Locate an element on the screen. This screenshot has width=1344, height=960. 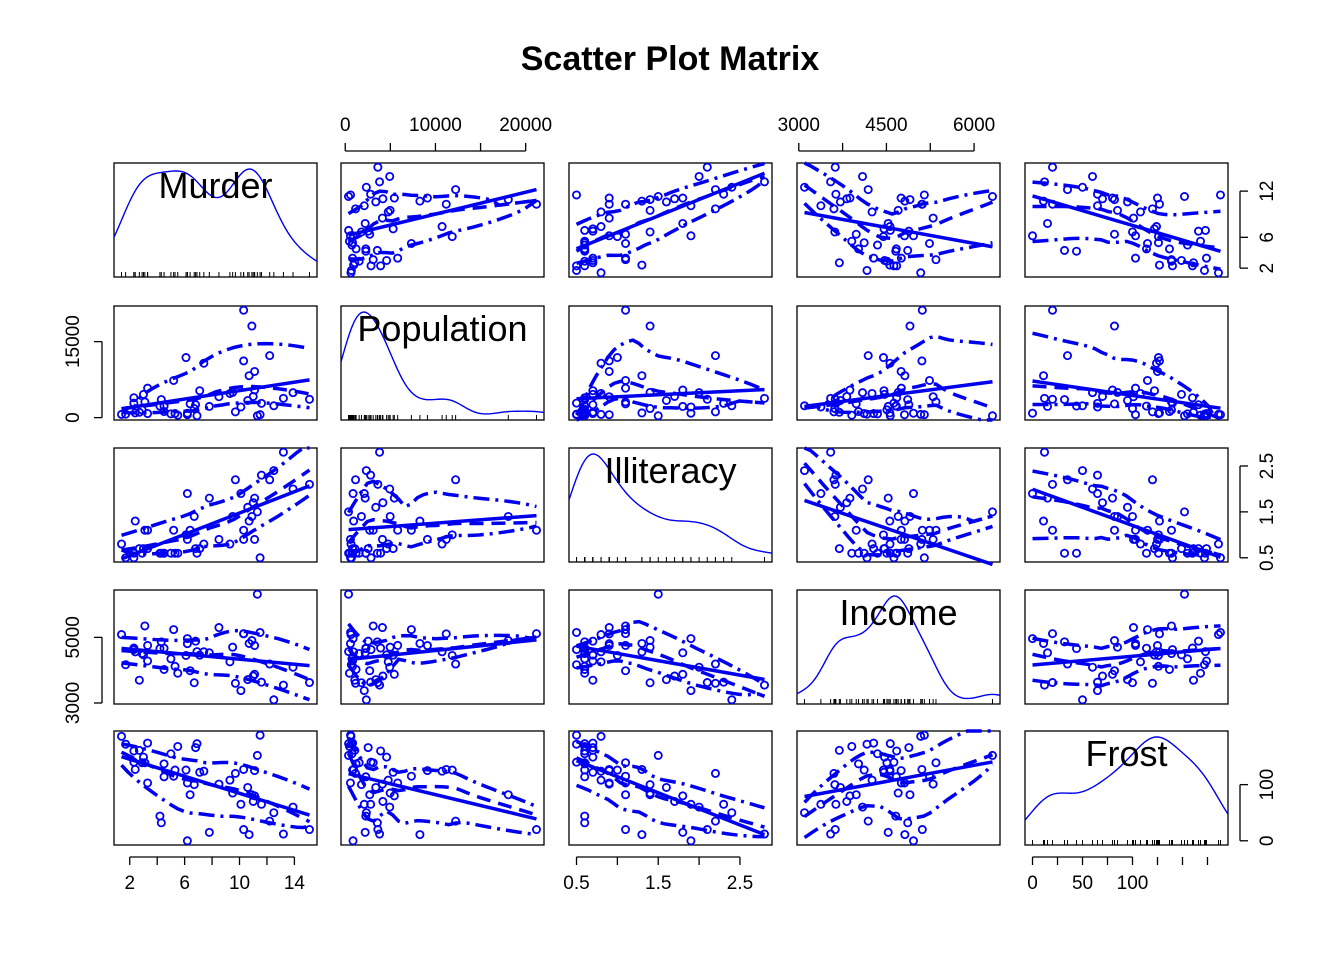
panel-illiteracy-vs-income is located at coordinates (898, 506).